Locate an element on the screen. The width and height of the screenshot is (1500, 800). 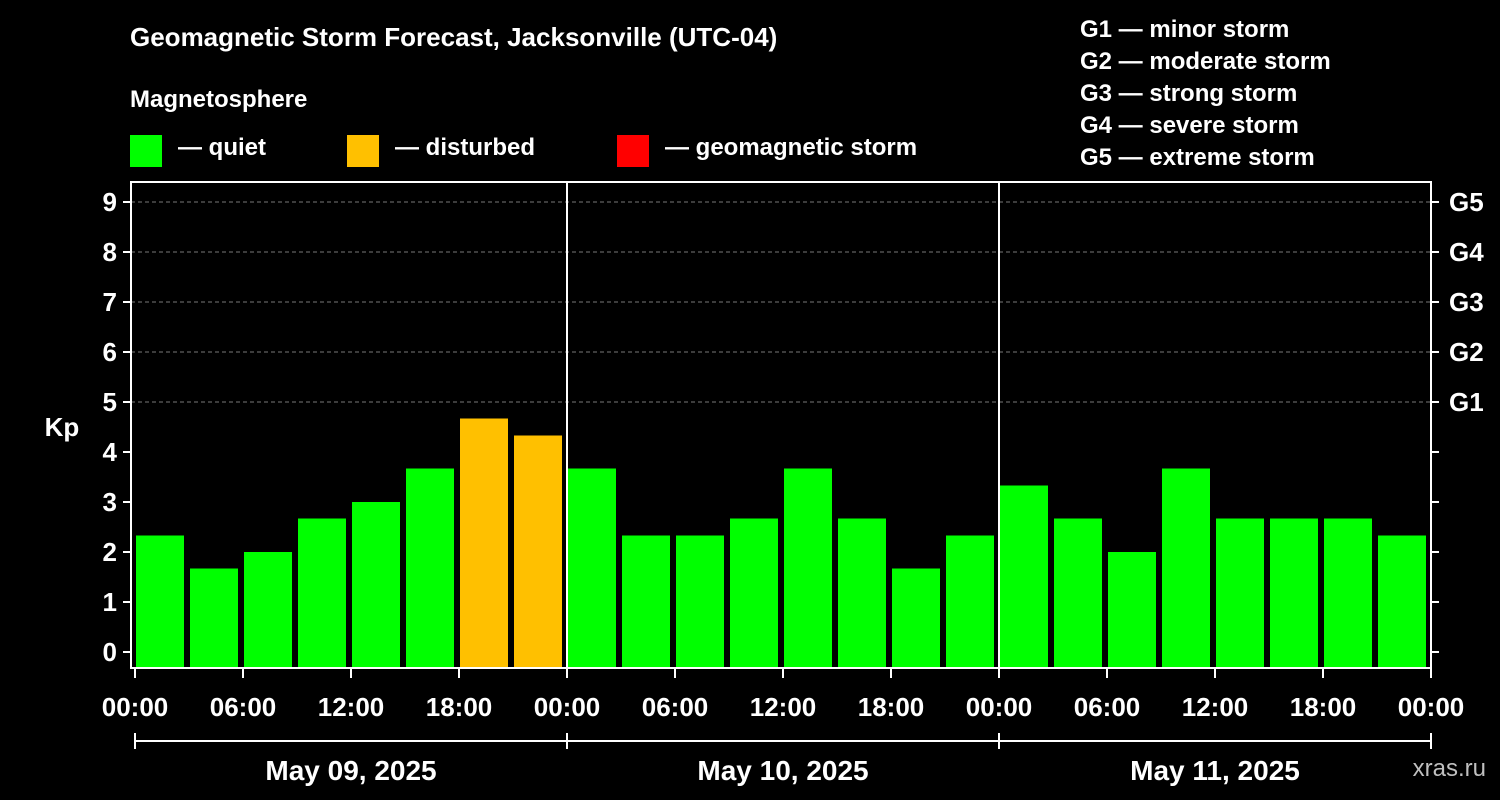
x-tick-label-9: 06:00 is located at coordinates (1107, 707).